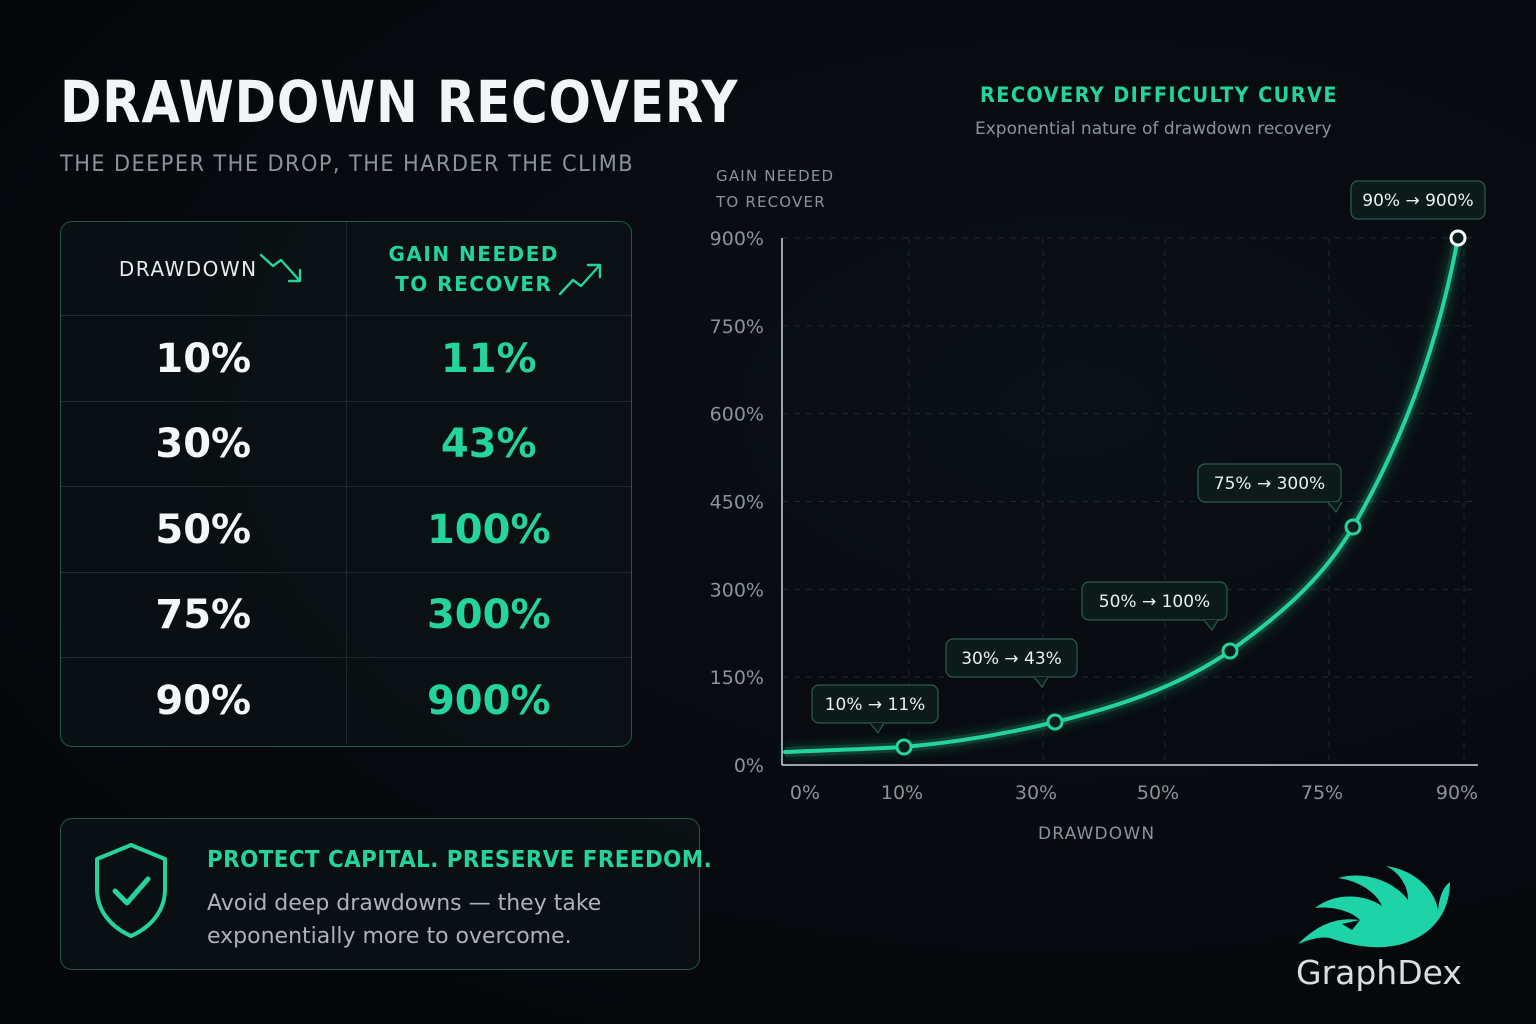  Describe the element at coordinates (399, 102) in the screenshot. I see `page-title: DRAWDOWN RECOVERY` at that location.